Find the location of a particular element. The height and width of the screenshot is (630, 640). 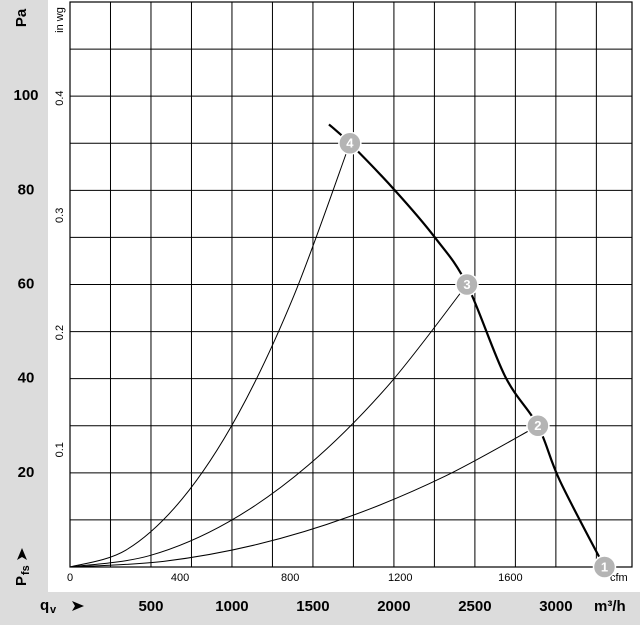

x-symbol: q v is located at coordinates (62, 606).